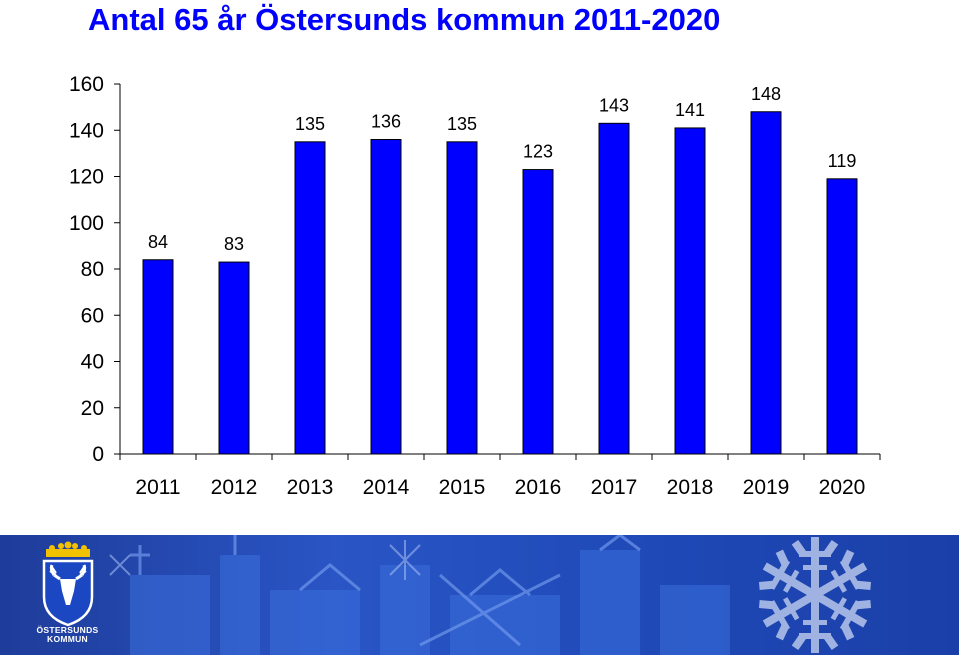 Image resolution: width=959 pixels, height=655 pixels. I want to click on snowflake-icon, so click(815, 595).